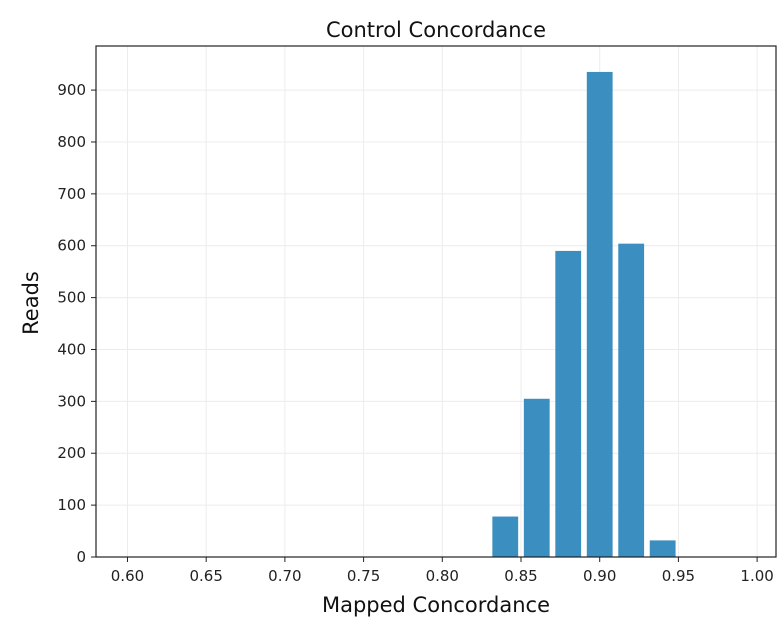 This screenshot has width=778, height=621. Describe the element at coordinates (205, 576) in the screenshot. I see `x-tick-label: 0.65` at that location.